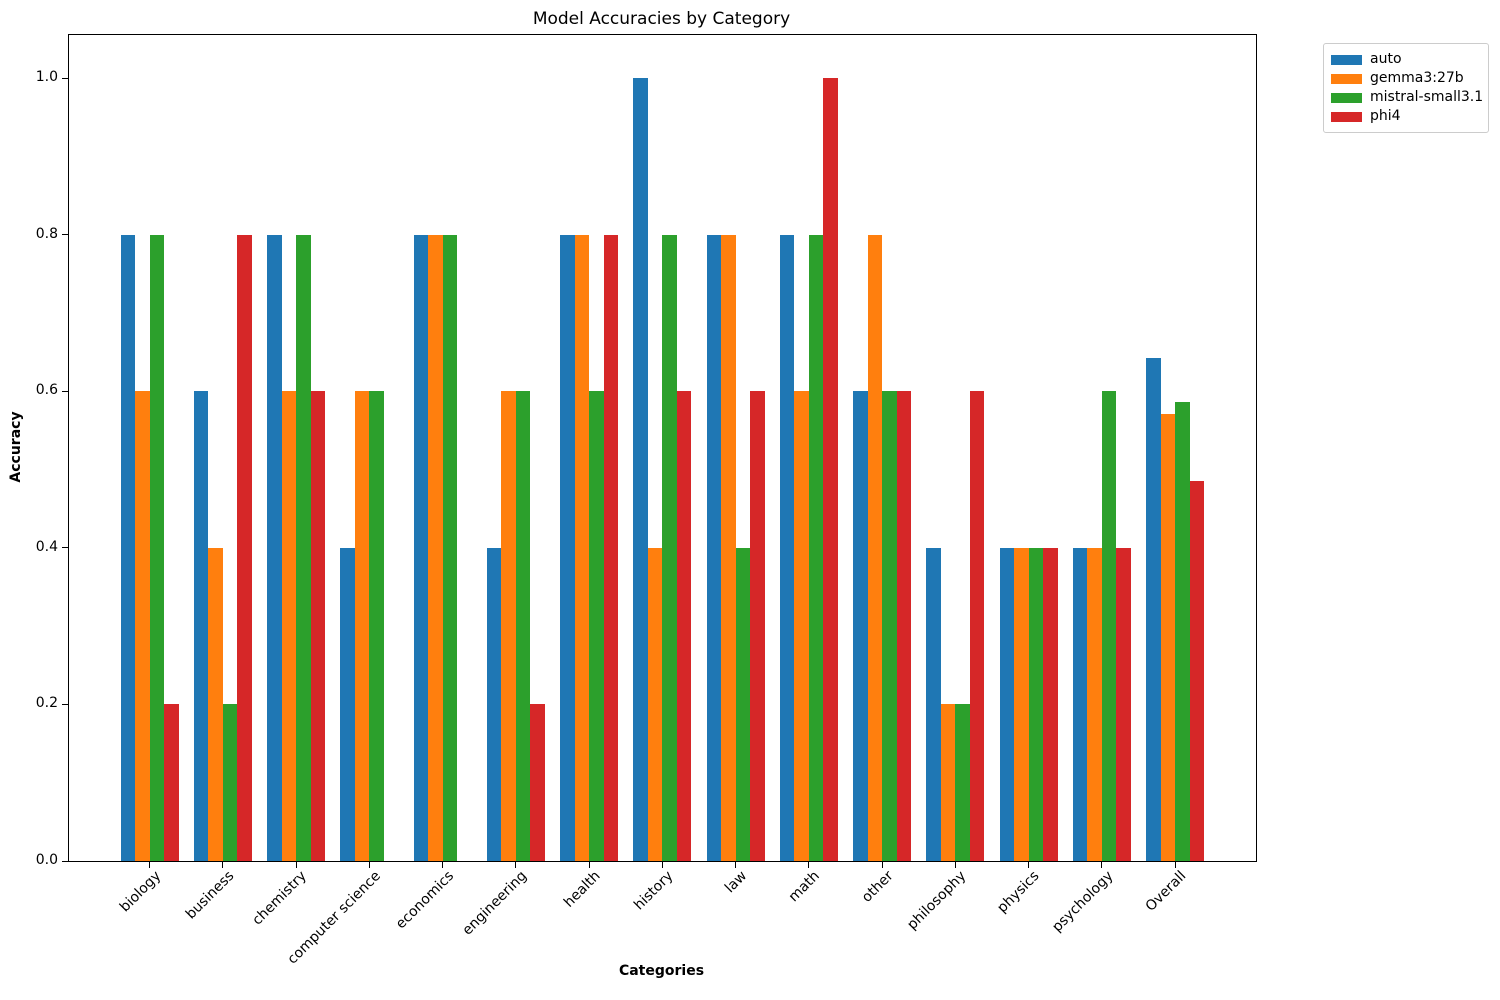 The height and width of the screenshot is (1000, 1500). What do you see at coordinates (1427, 97) in the screenshot?
I see `legend-label: mistral-small3.1` at bounding box center [1427, 97].